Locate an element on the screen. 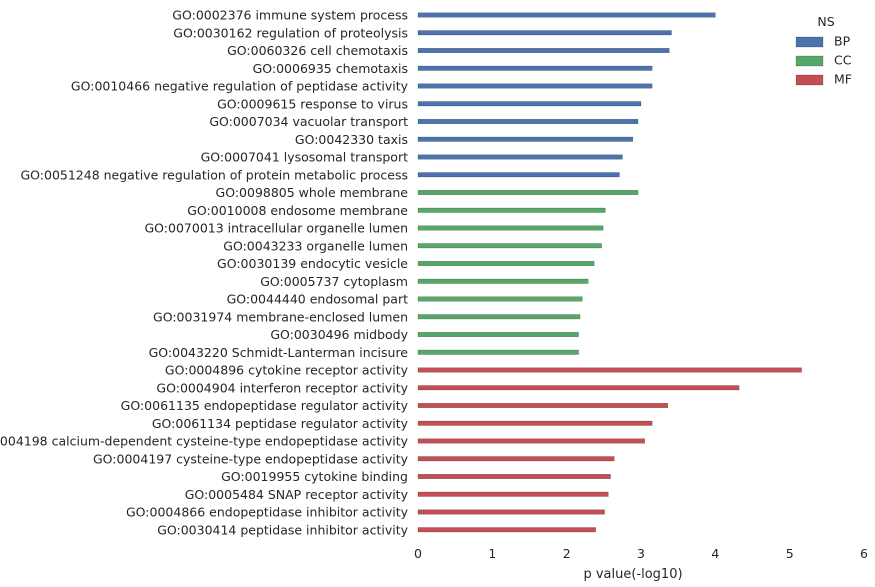 The image size is (875, 587). category-label: GO:0030414 peptidase inhibitor activity is located at coordinates (282, 529).